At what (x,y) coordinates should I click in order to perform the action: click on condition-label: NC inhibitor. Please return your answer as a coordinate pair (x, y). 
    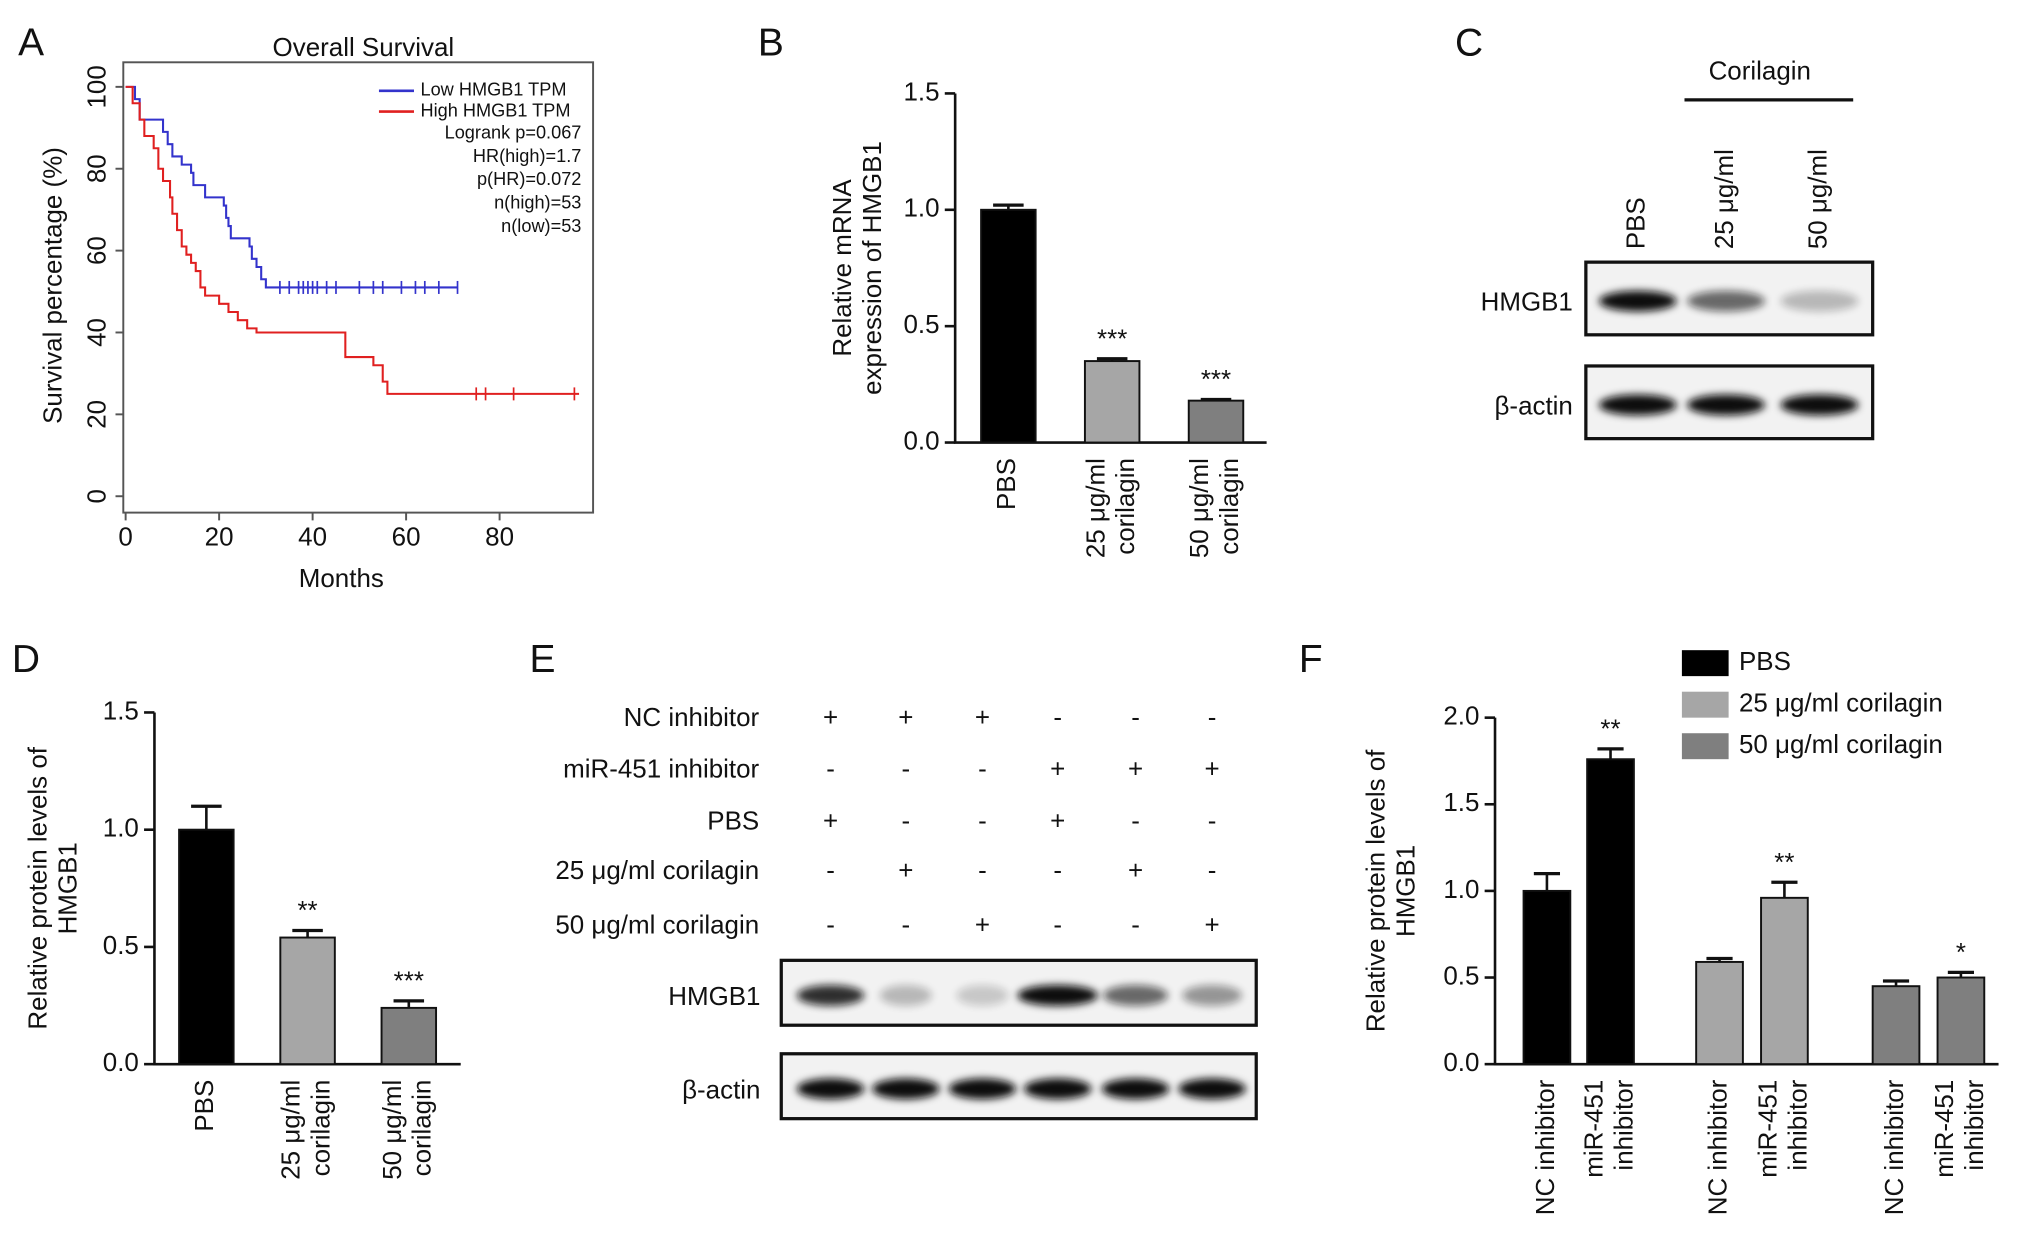
    Looking at the image, I should click on (692, 718).